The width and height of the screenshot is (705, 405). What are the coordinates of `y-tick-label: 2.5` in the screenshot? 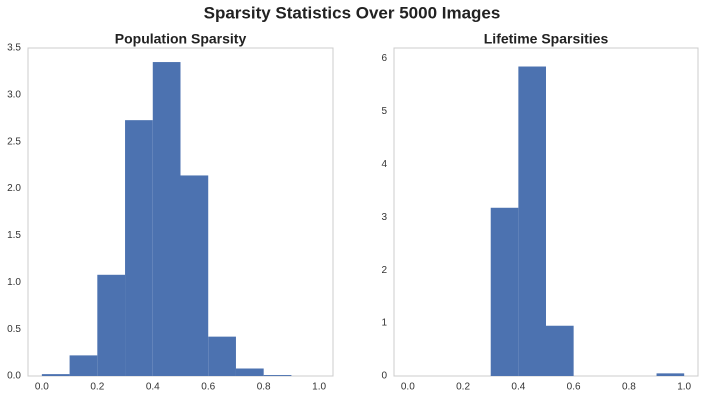 It's located at (14, 141).